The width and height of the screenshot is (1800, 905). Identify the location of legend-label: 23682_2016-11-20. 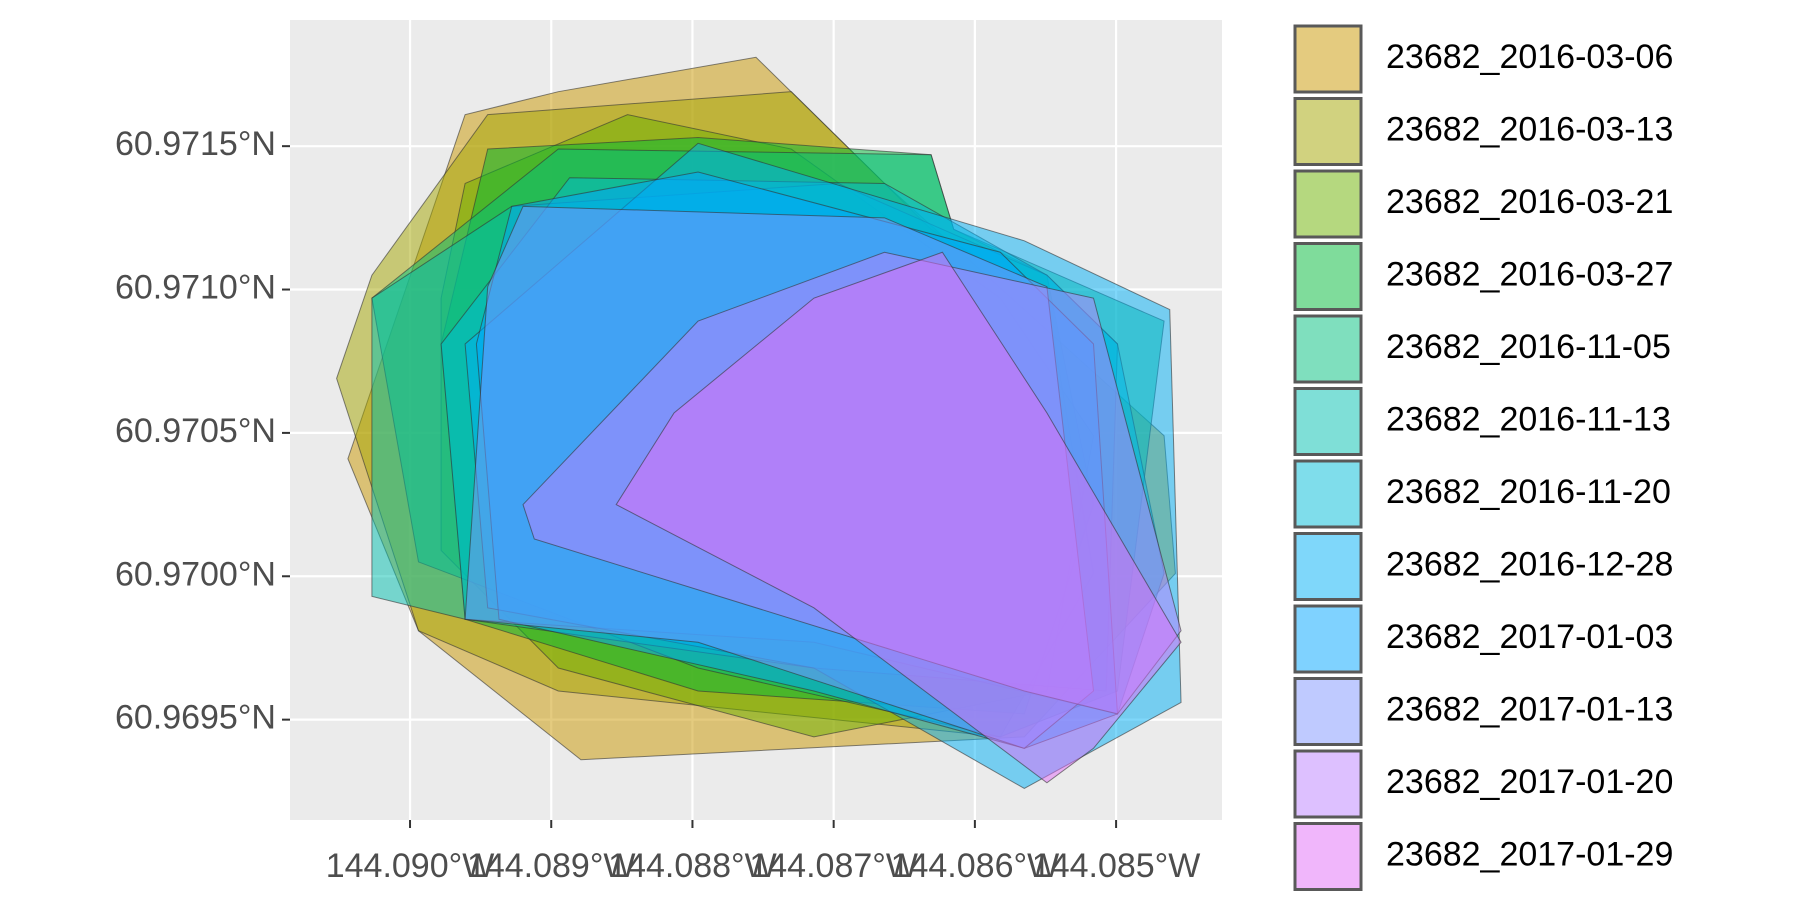
(1528, 492).